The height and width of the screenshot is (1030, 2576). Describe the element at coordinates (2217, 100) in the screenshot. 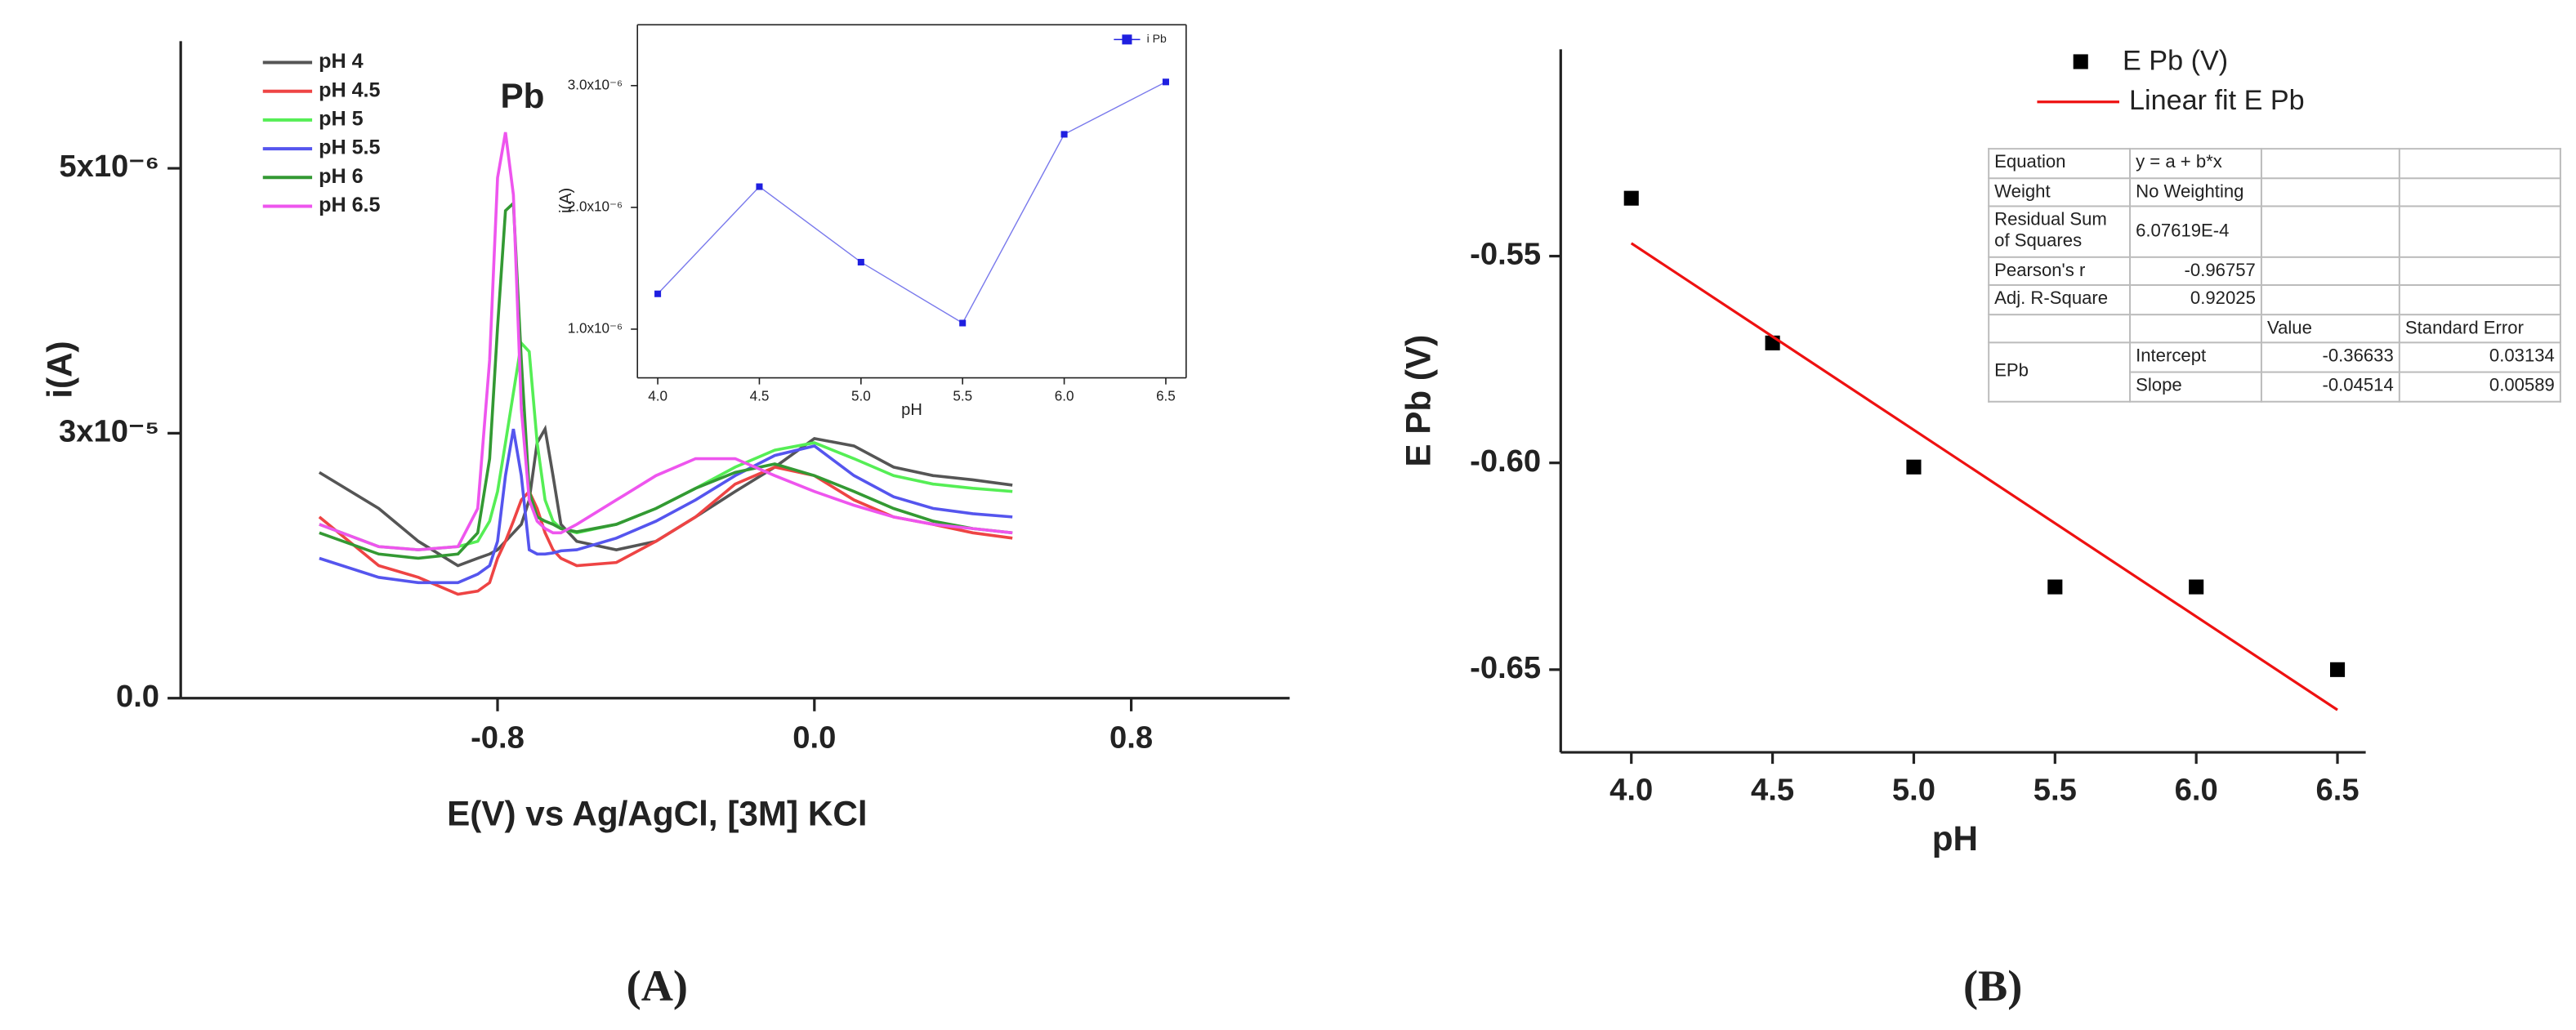

I see `legend-label: Linear fit E Pb` at that location.